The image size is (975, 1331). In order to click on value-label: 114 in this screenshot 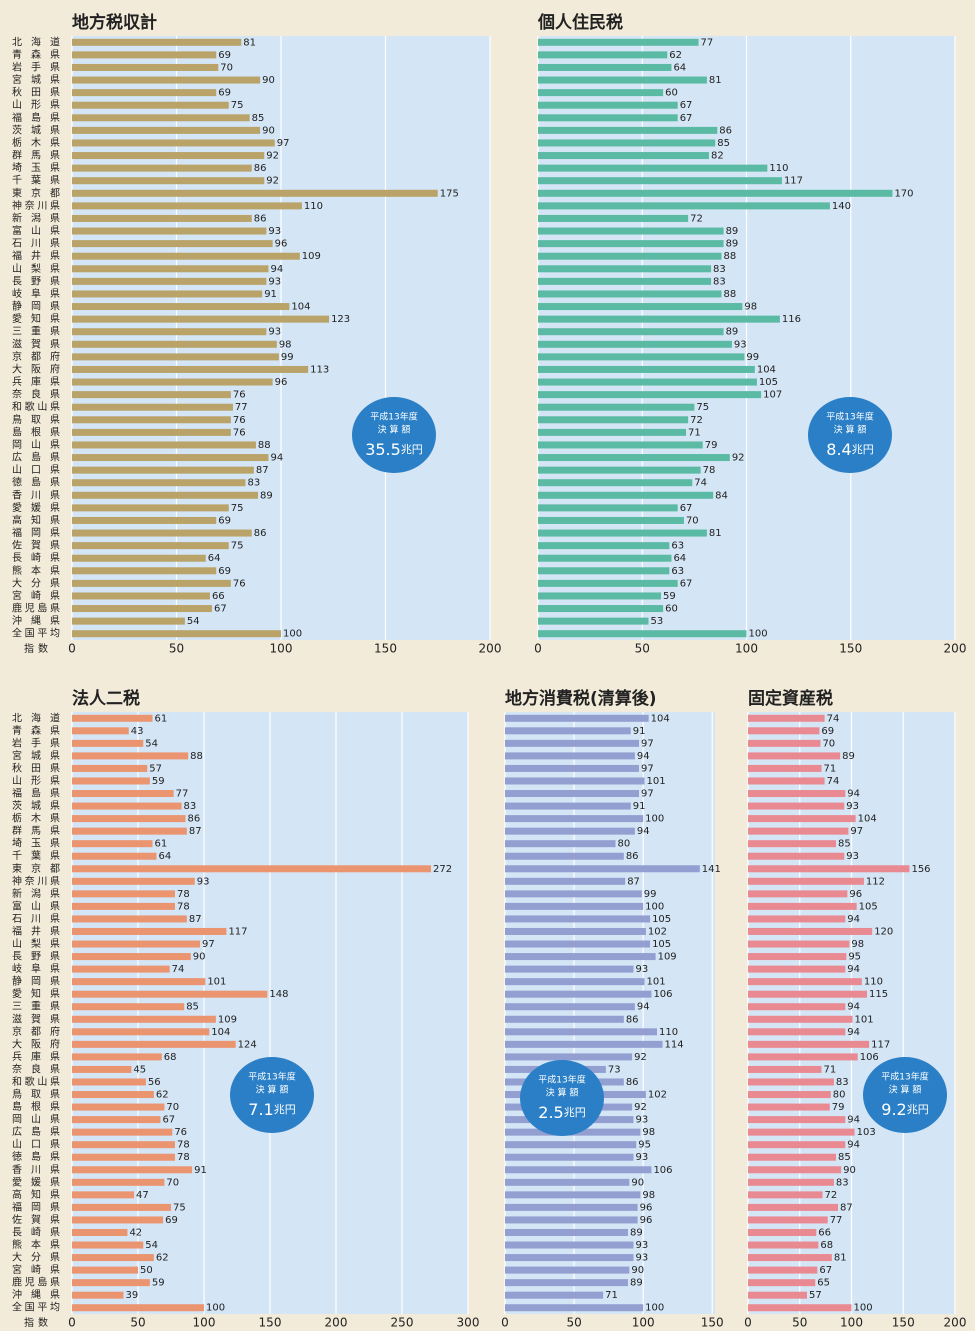, I will do `click(674, 1044)`.